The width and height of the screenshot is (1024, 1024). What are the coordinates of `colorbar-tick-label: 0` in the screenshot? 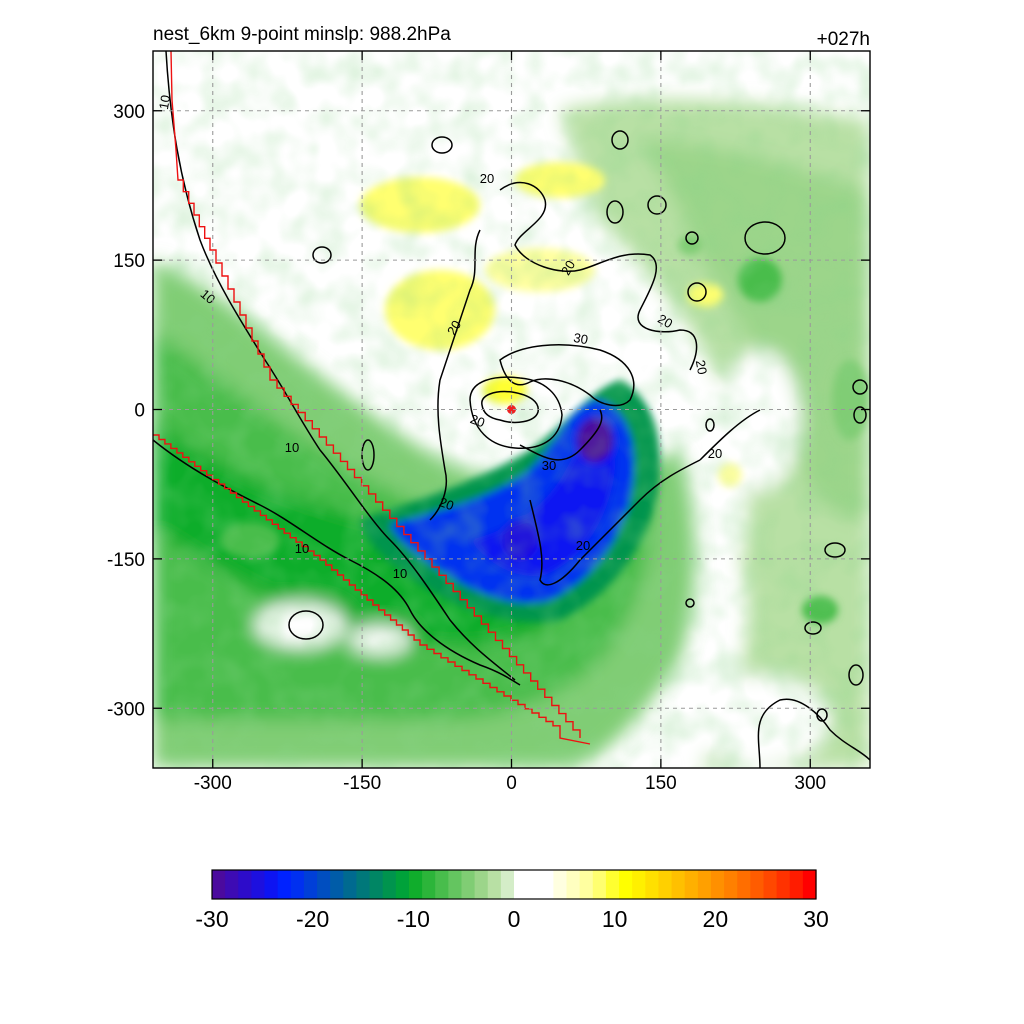 It's located at (514, 919).